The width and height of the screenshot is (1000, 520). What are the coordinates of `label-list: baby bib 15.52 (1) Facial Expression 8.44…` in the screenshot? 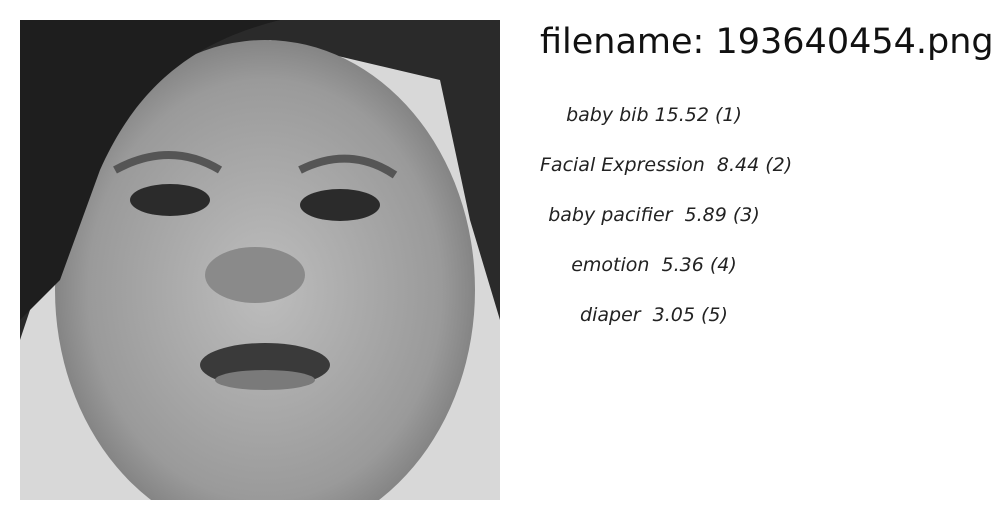 It's located at (666, 225).